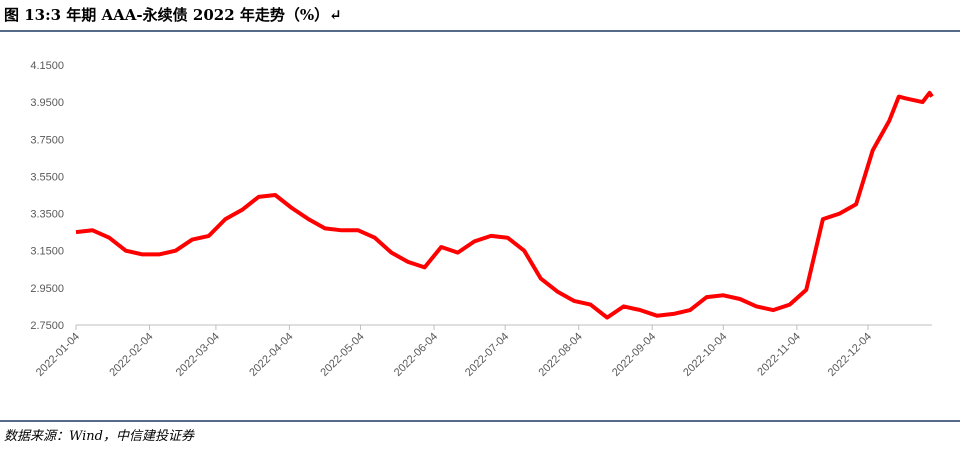  Describe the element at coordinates (47, 177) in the screenshot. I see `y-tick-label: 3.5500` at that location.